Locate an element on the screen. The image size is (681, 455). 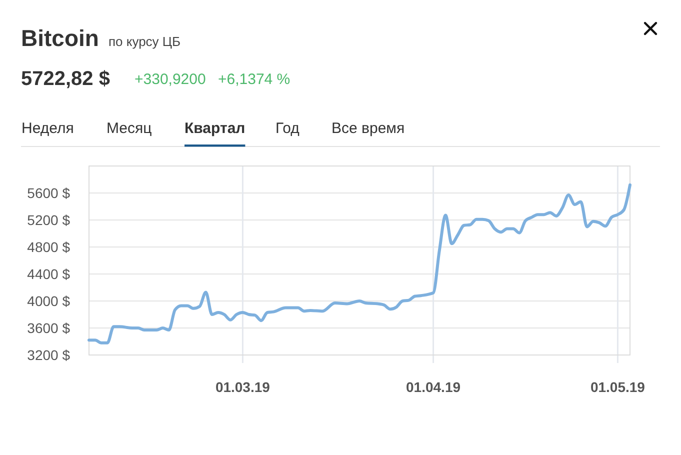
y-tick-label: 3200 $ is located at coordinates (48, 355).